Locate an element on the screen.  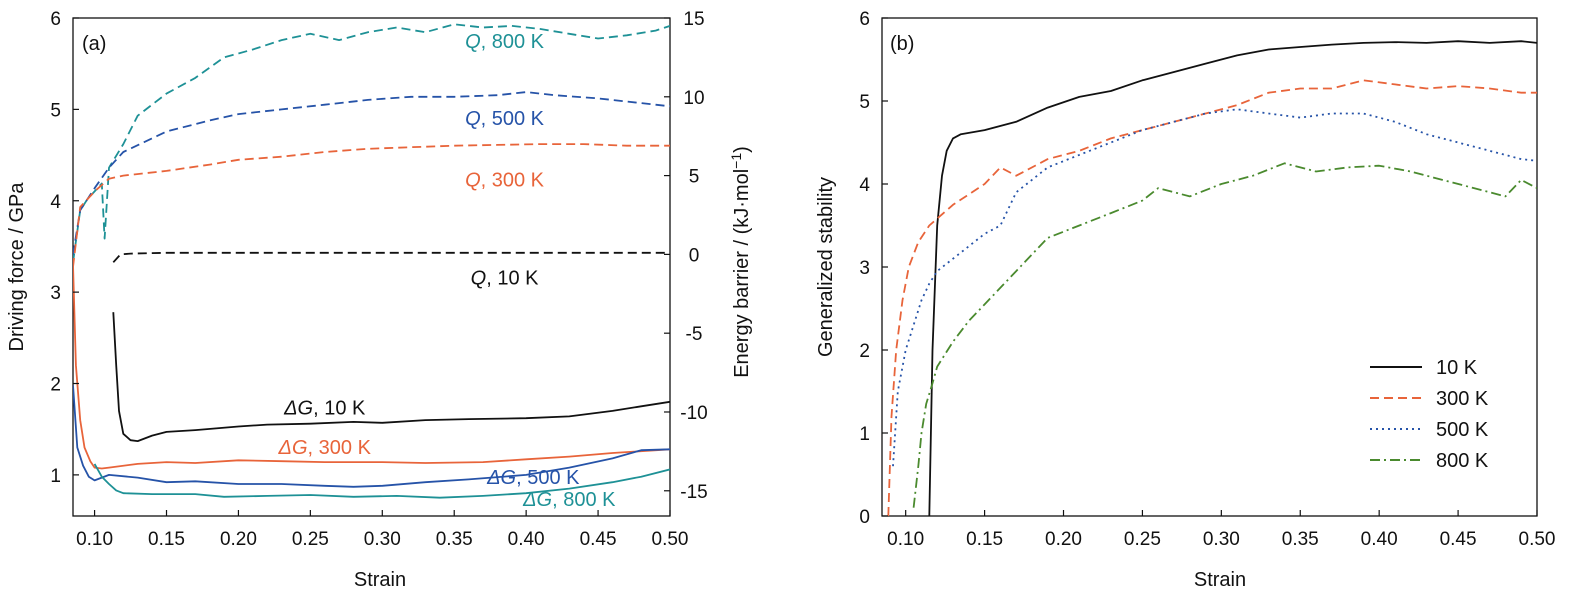
panel-a-y2-label-sup: −1 is located at coordinates (736, 161).